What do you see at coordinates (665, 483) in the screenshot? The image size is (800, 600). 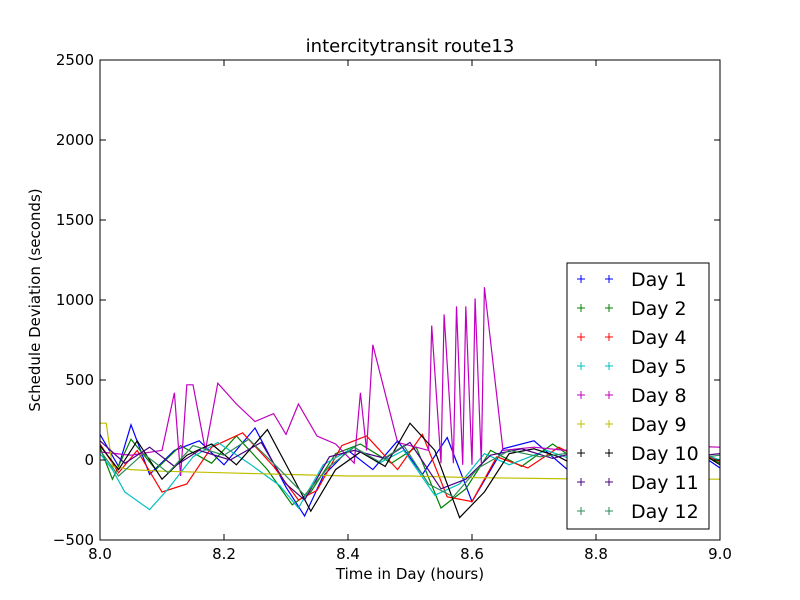 I see `legend-label: Day 11` at bounding box center [665, 483].